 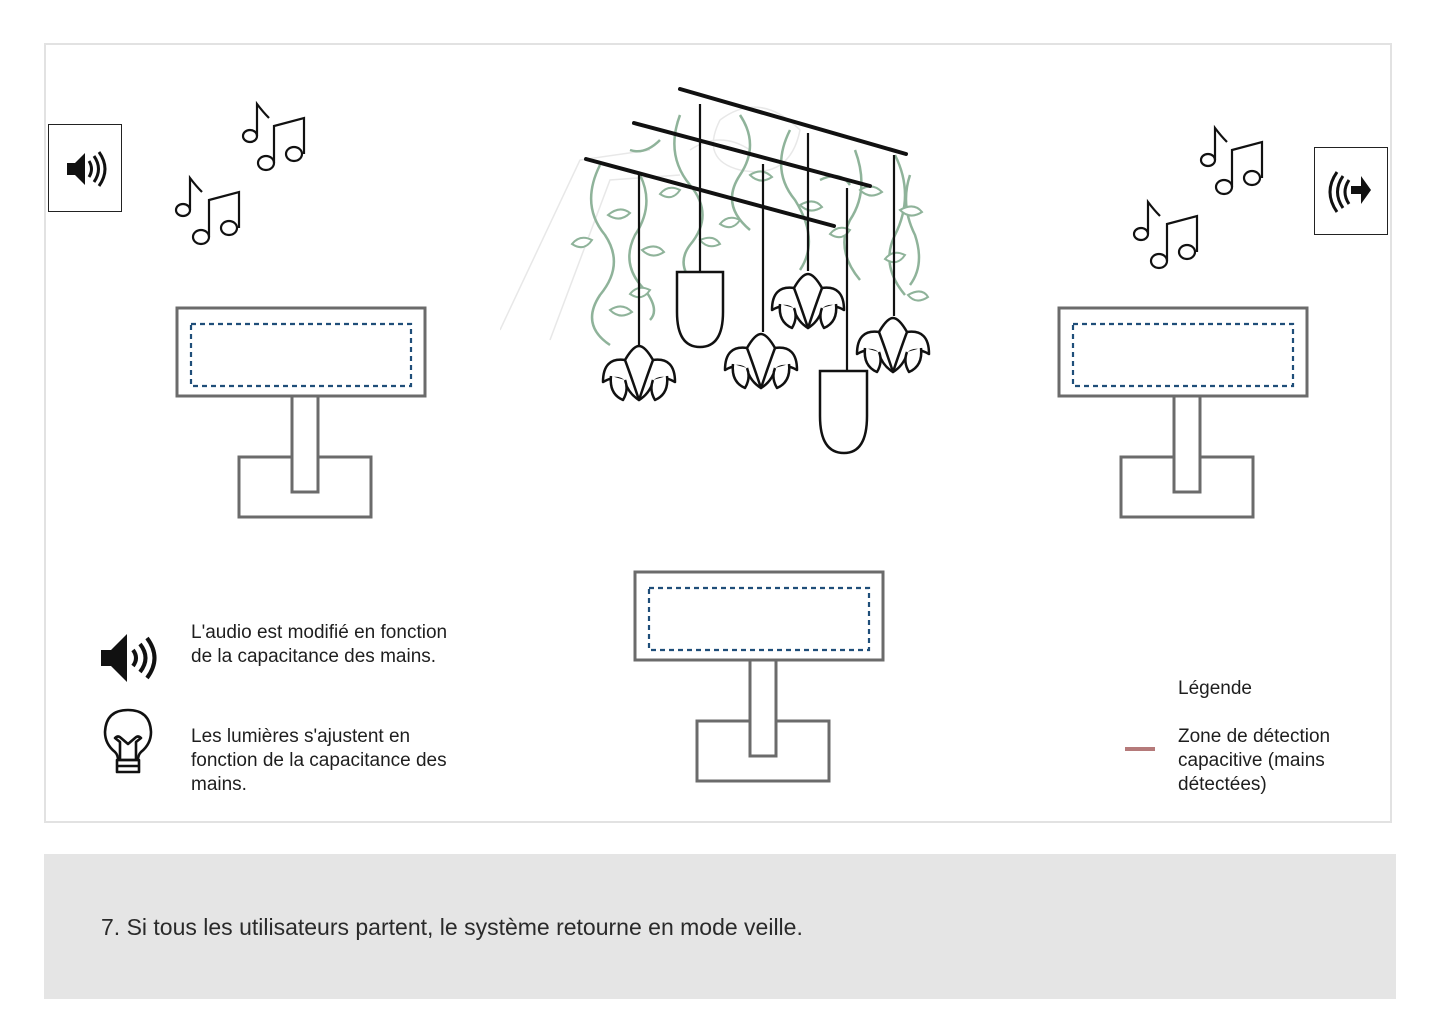 I want to click on vine-foliage, so click(x=755, y=230).